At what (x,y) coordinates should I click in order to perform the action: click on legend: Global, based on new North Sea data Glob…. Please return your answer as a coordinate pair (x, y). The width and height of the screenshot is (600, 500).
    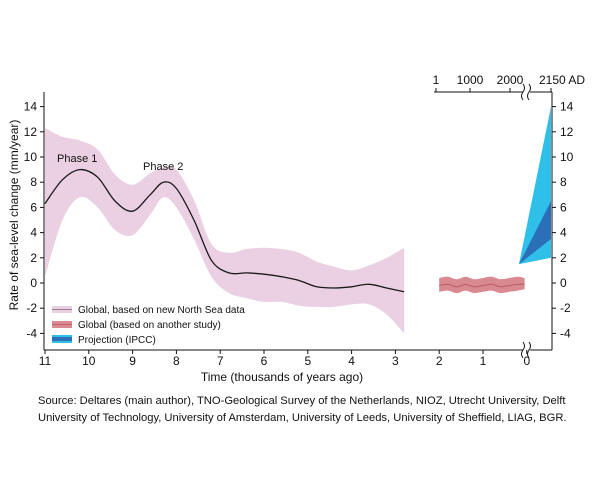
    Looking at the image, I should click on (148, 325).